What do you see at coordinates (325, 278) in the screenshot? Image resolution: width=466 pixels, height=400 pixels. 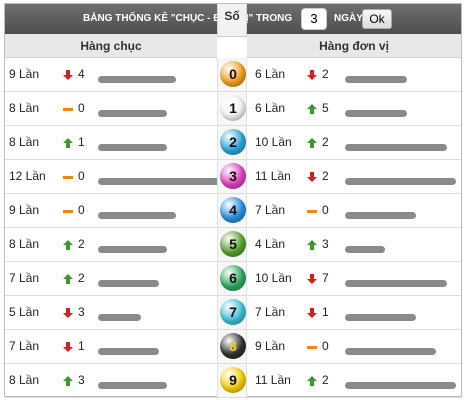 I see `units-delta: 7` at bounding box center [325, 278].